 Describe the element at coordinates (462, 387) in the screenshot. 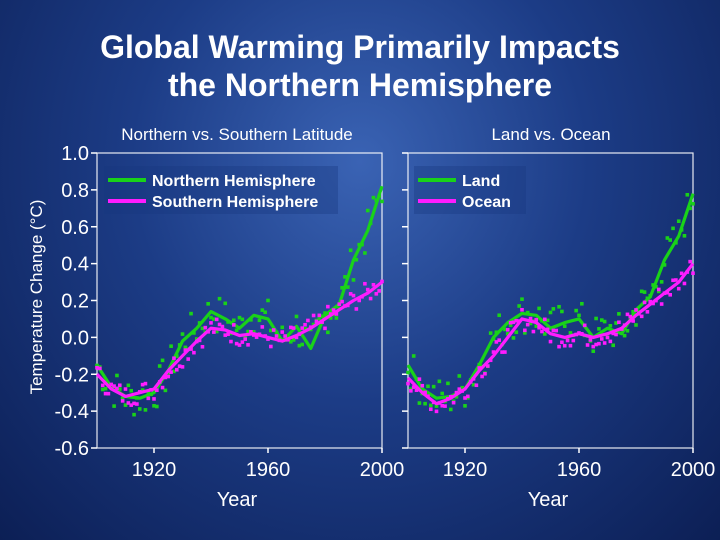

I see `point-2-1-1919` at that location.